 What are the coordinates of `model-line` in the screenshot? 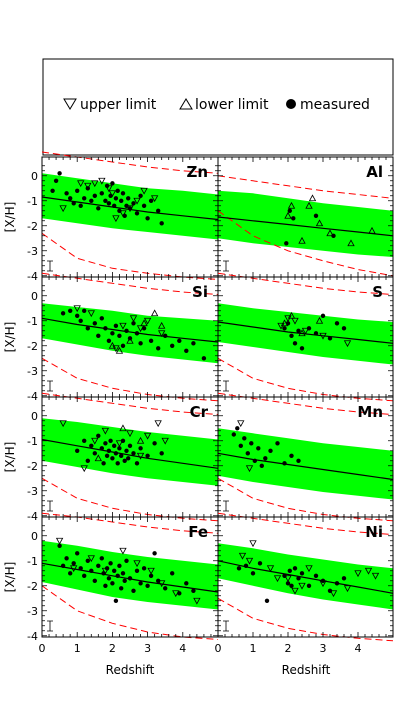 It's located at (305, 226).